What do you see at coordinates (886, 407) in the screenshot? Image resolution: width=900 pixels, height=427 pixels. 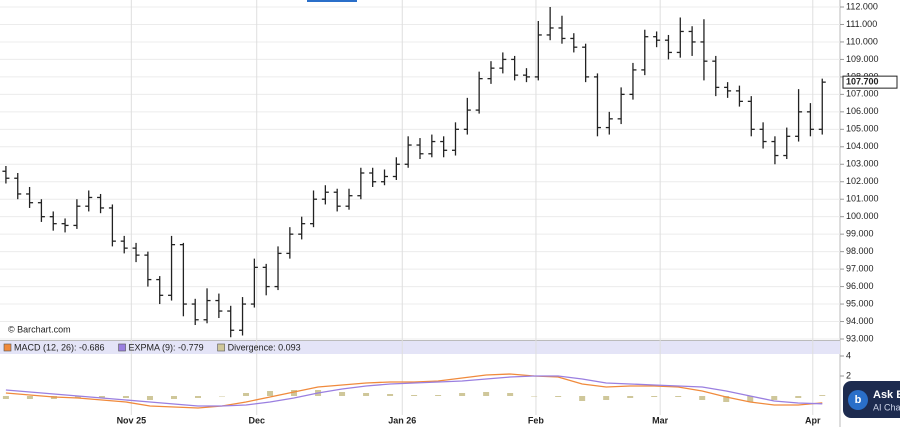 I see `widget-subtitle: AI Cha` at bounding box center [886, 407].